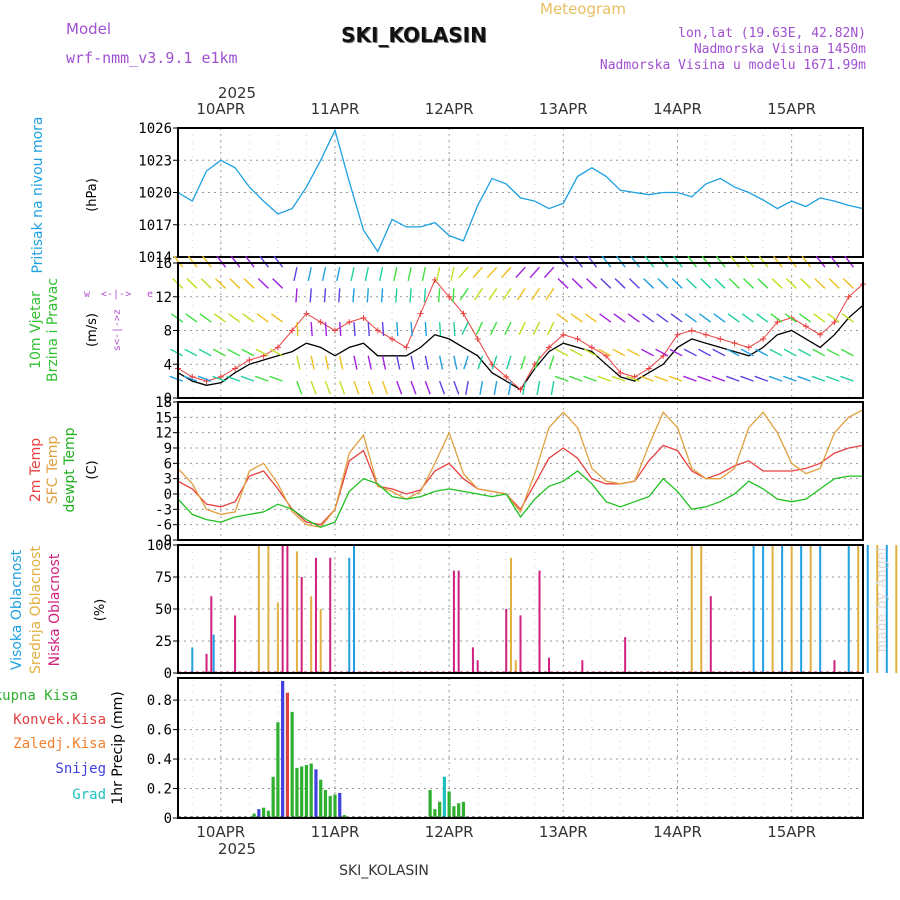 This screenshot has height=900, width=900. What do you see at coordinates (677, 109) in the screenshot?
I see `top-day-label: 14APR` at bounding box center [677, 109].